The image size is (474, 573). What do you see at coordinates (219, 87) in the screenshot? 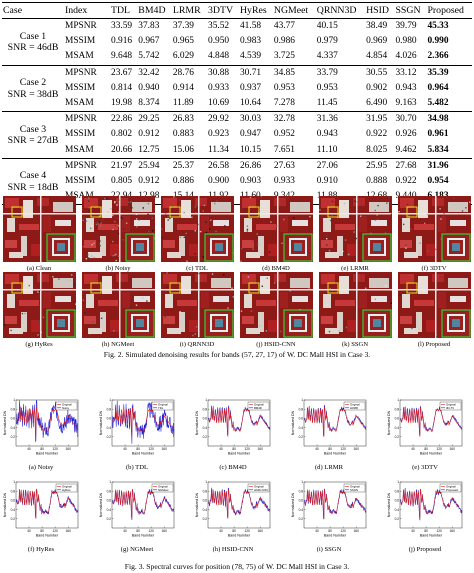
I see `value-cell: 0.933` at bounding box center [219, 87].